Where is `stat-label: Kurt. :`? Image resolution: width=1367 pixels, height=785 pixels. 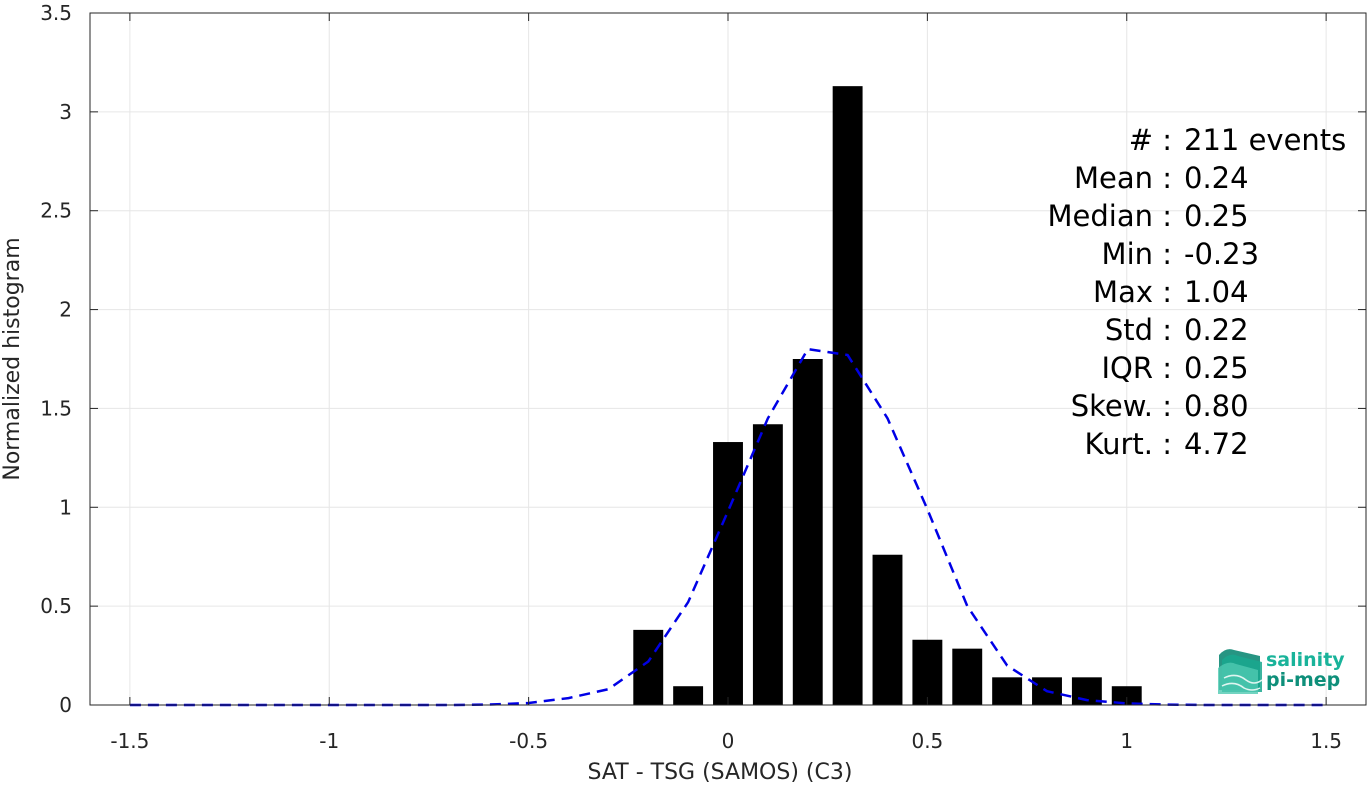
stat-label: Kurt. : is located at coordinates (1128, 444).